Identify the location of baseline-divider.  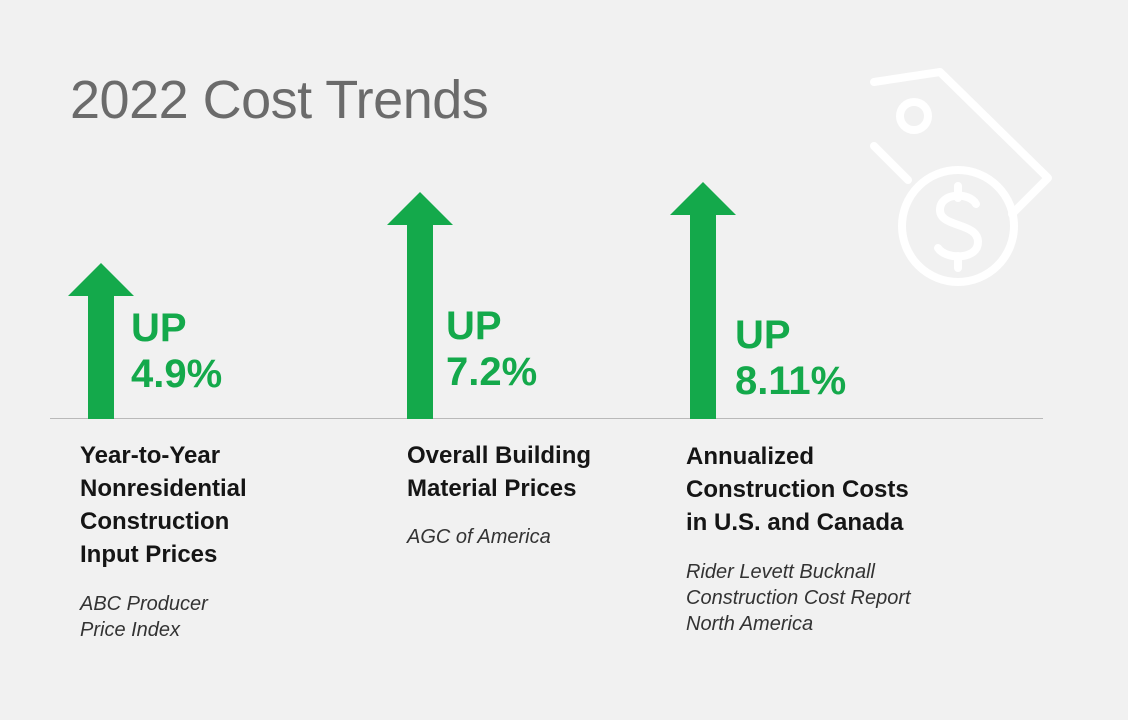
(546, 418).